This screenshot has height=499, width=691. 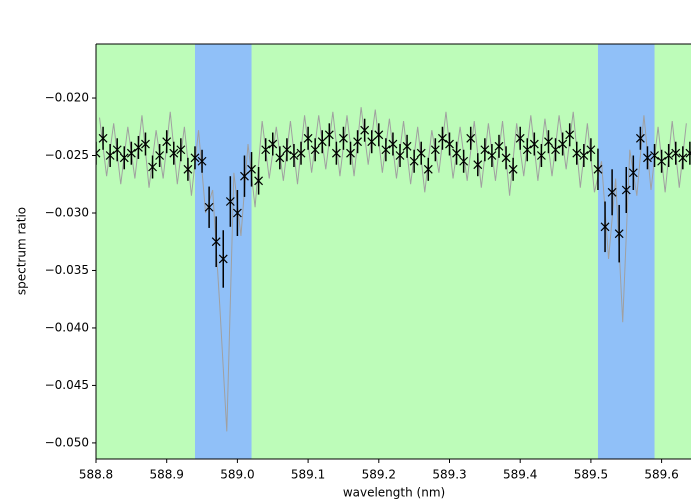 What do you see at coordinates (379, 475) in the screenshot?
I see `x-tick-label: 589.2` at bounding box center [379, 475].